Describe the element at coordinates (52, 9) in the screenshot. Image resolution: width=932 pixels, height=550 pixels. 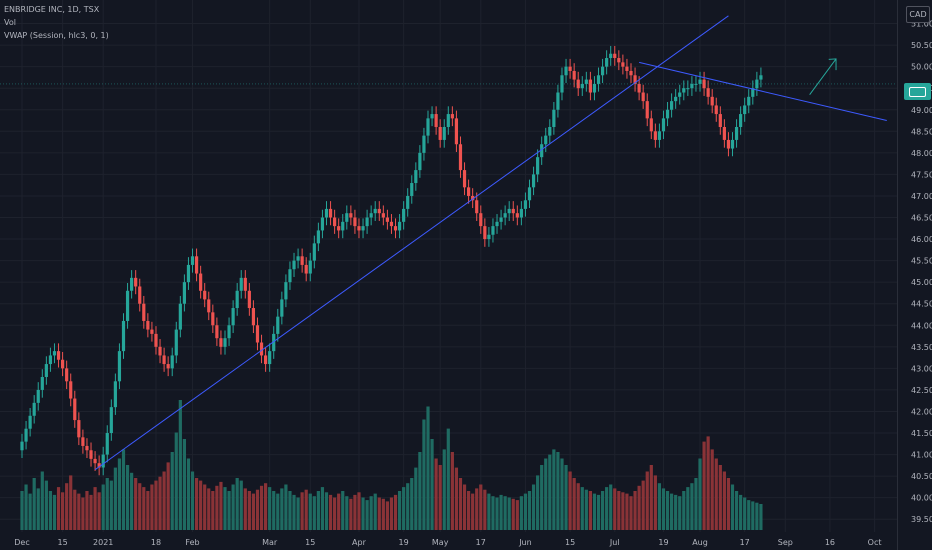
I see `symbol-title: ENBRIDGE INC, 1D, TSX` at that location.